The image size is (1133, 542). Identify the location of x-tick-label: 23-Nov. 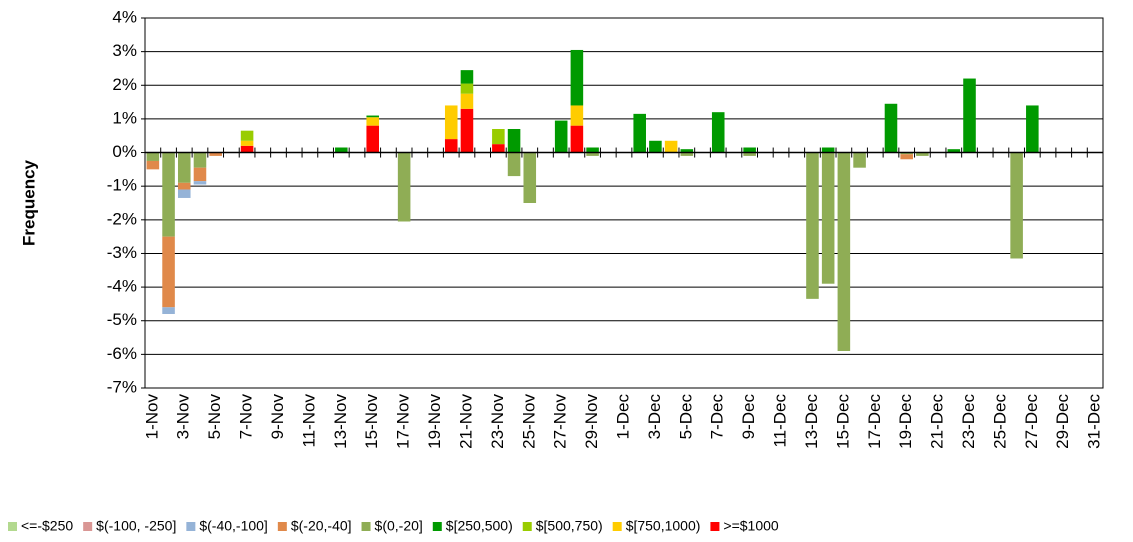
(497, 421).